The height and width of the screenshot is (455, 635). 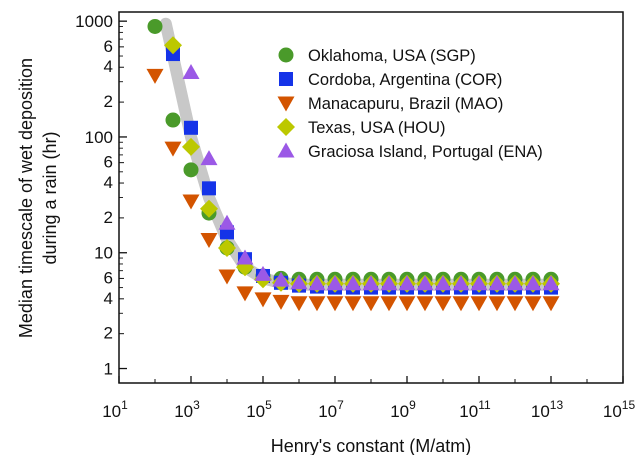 What do you see at coordinates (392, 56) in the screenshot?
I see `legend-label: Oklahoma, USA (SGP)` at bounding box center [392, 56].